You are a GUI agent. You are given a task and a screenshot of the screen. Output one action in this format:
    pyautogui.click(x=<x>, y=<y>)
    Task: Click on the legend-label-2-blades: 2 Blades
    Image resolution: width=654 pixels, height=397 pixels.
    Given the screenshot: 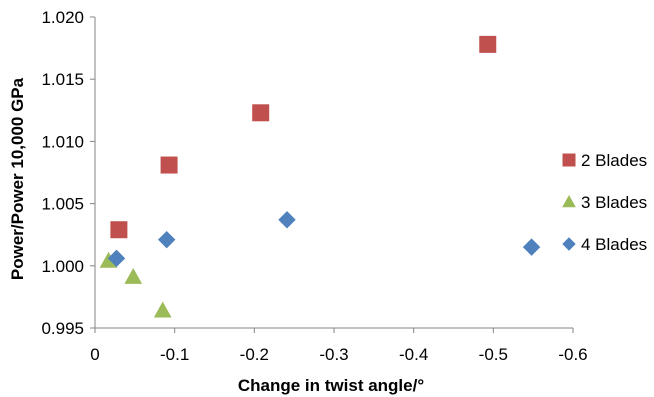 What is the action you would take?
    pyautogui.click(x=614, y=160)
    